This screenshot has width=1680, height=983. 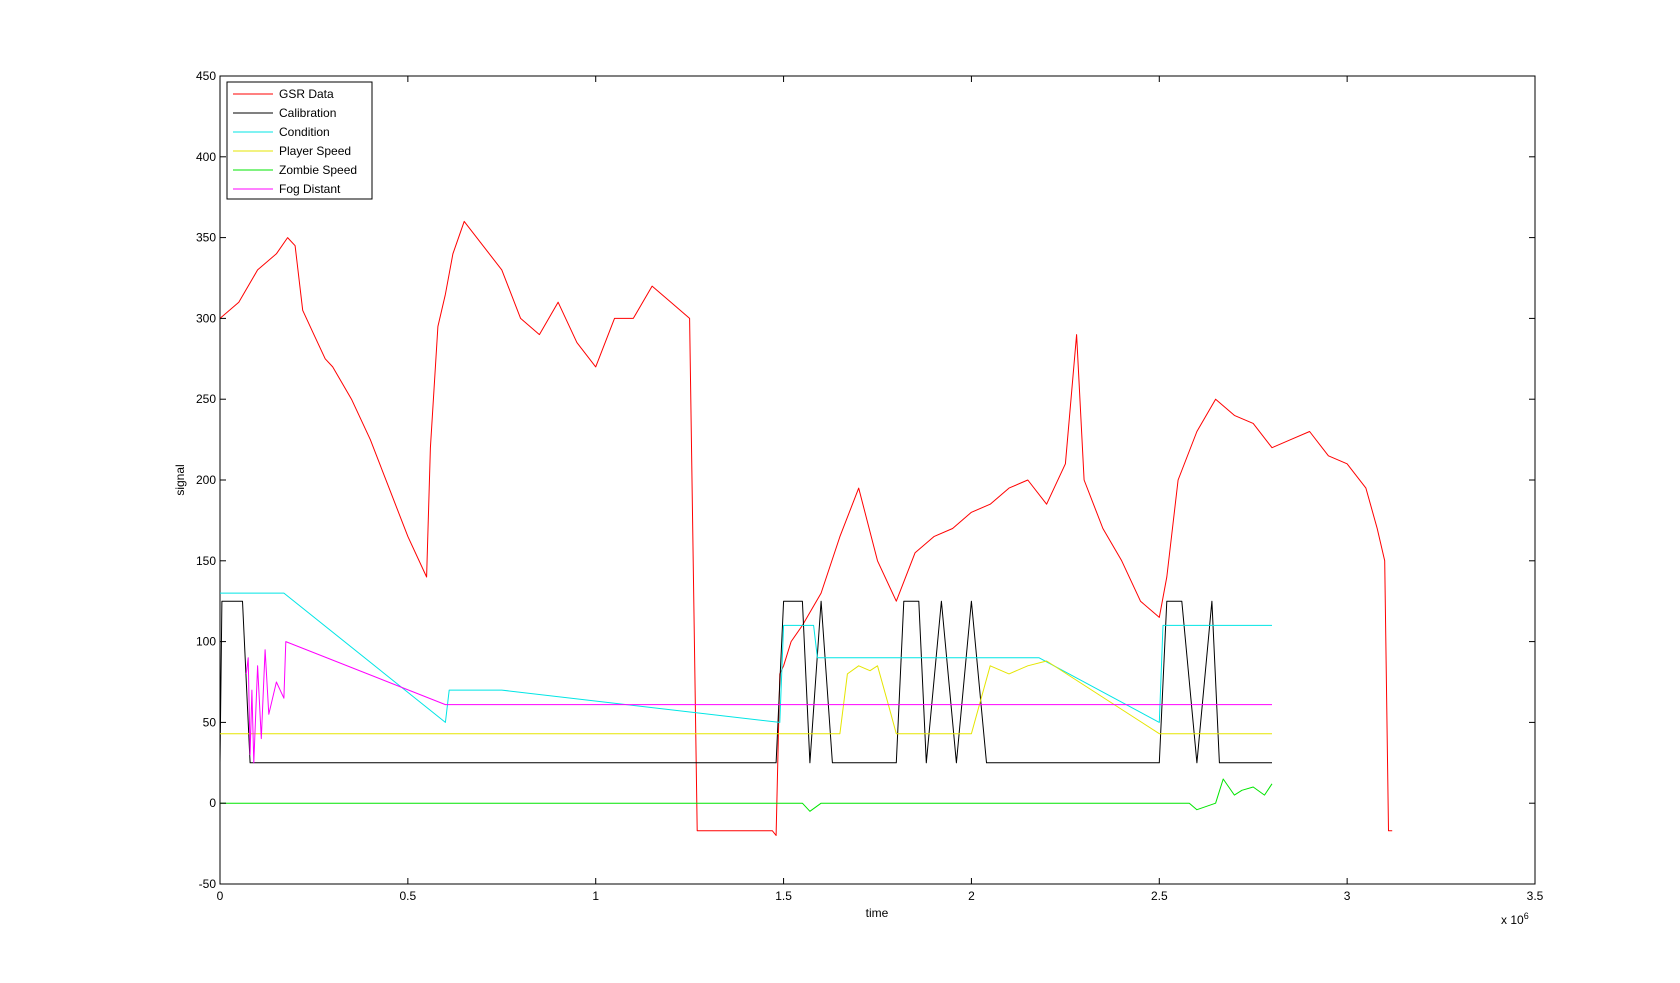 What do you see at coordinates (206, 561) in the screenshot?
I see `y-tick-label: 150` at bounding box center [206, 561].